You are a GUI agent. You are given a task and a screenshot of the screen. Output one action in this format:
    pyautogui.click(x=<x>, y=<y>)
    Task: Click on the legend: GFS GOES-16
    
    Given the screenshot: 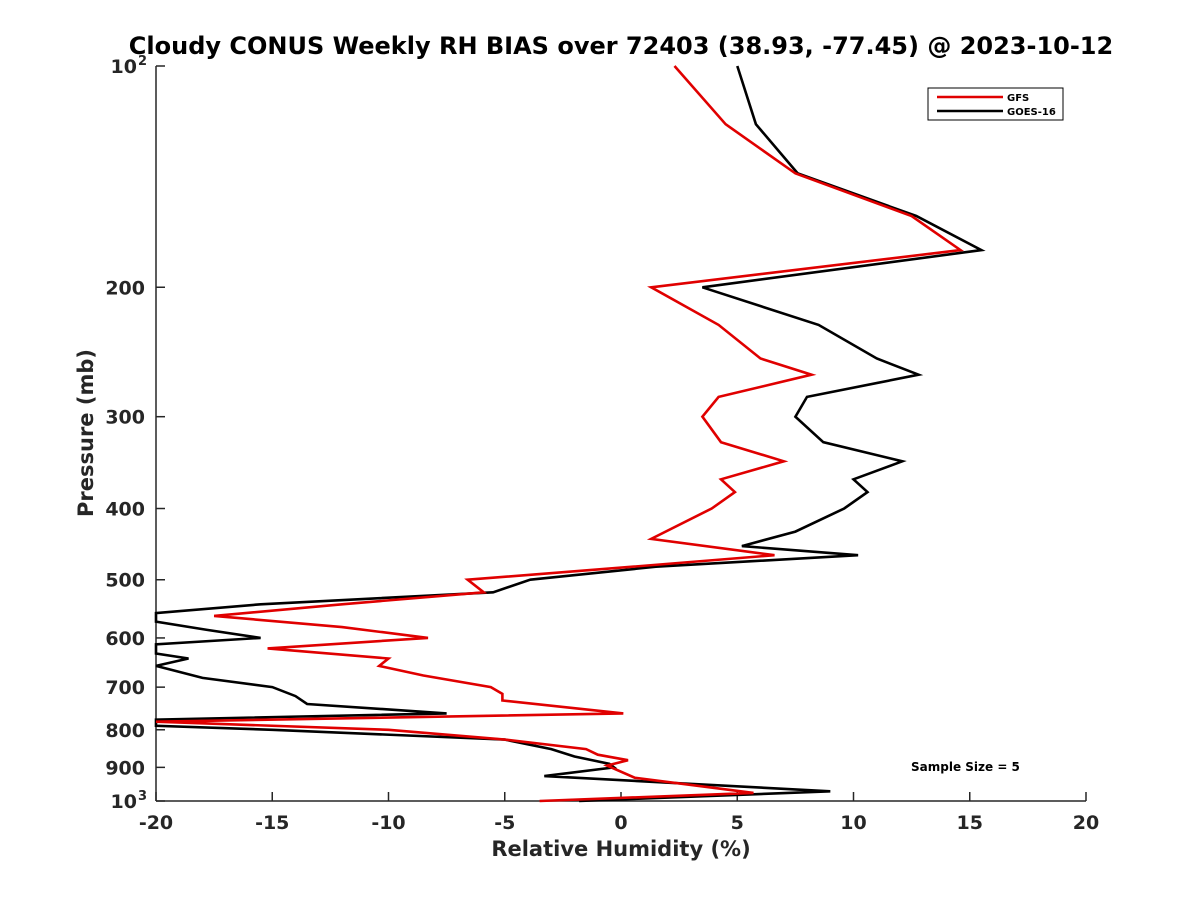 What is the action you would take?
    pyautogui.click(x=995, y=104)
    